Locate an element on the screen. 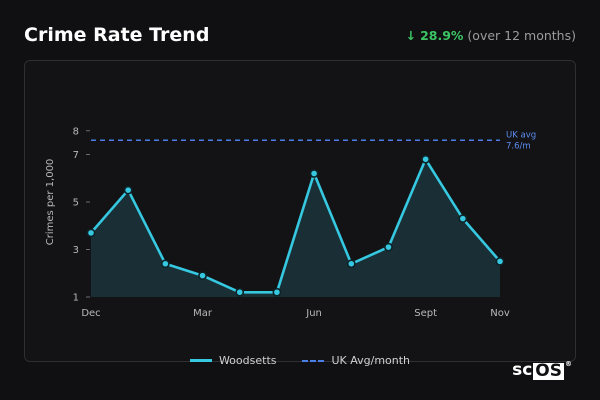  x-tick-label: Dec is located at coordinates (90, 313).